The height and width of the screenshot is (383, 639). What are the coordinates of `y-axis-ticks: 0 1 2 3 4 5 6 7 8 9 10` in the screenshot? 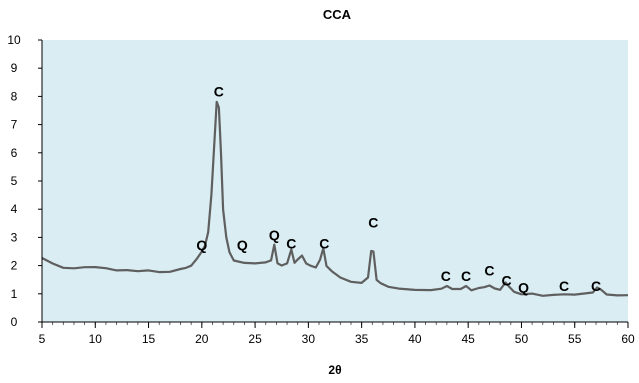 It's located at (24, 181).